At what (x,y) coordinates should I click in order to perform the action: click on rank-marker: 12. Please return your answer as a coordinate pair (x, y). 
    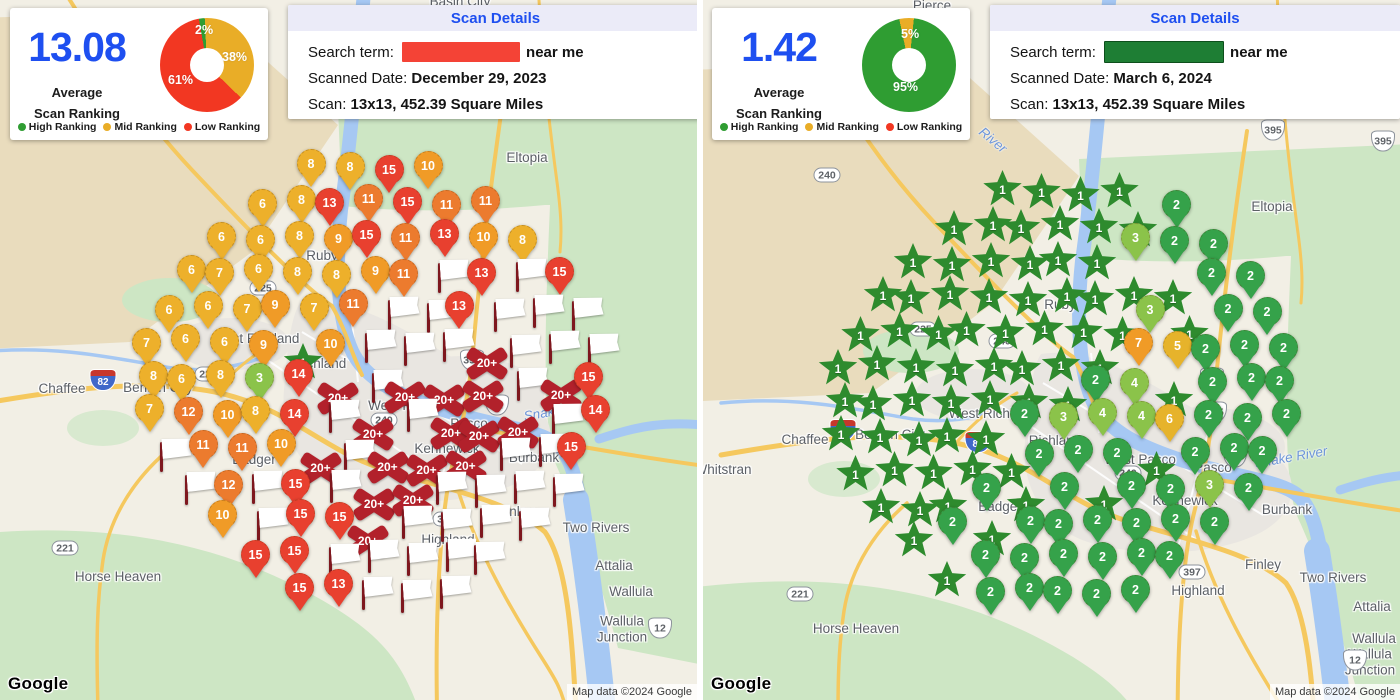
    Looking at the image, I should click on (228, 484).